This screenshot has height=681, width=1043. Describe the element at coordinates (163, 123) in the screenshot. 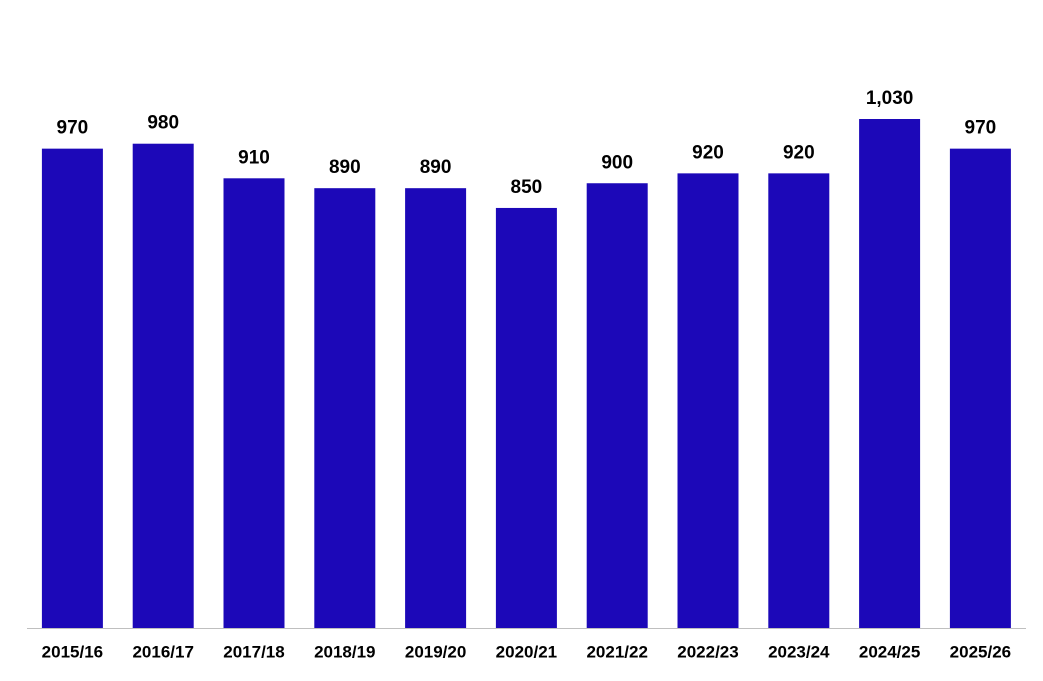

I see `value-label: 980` at that location.